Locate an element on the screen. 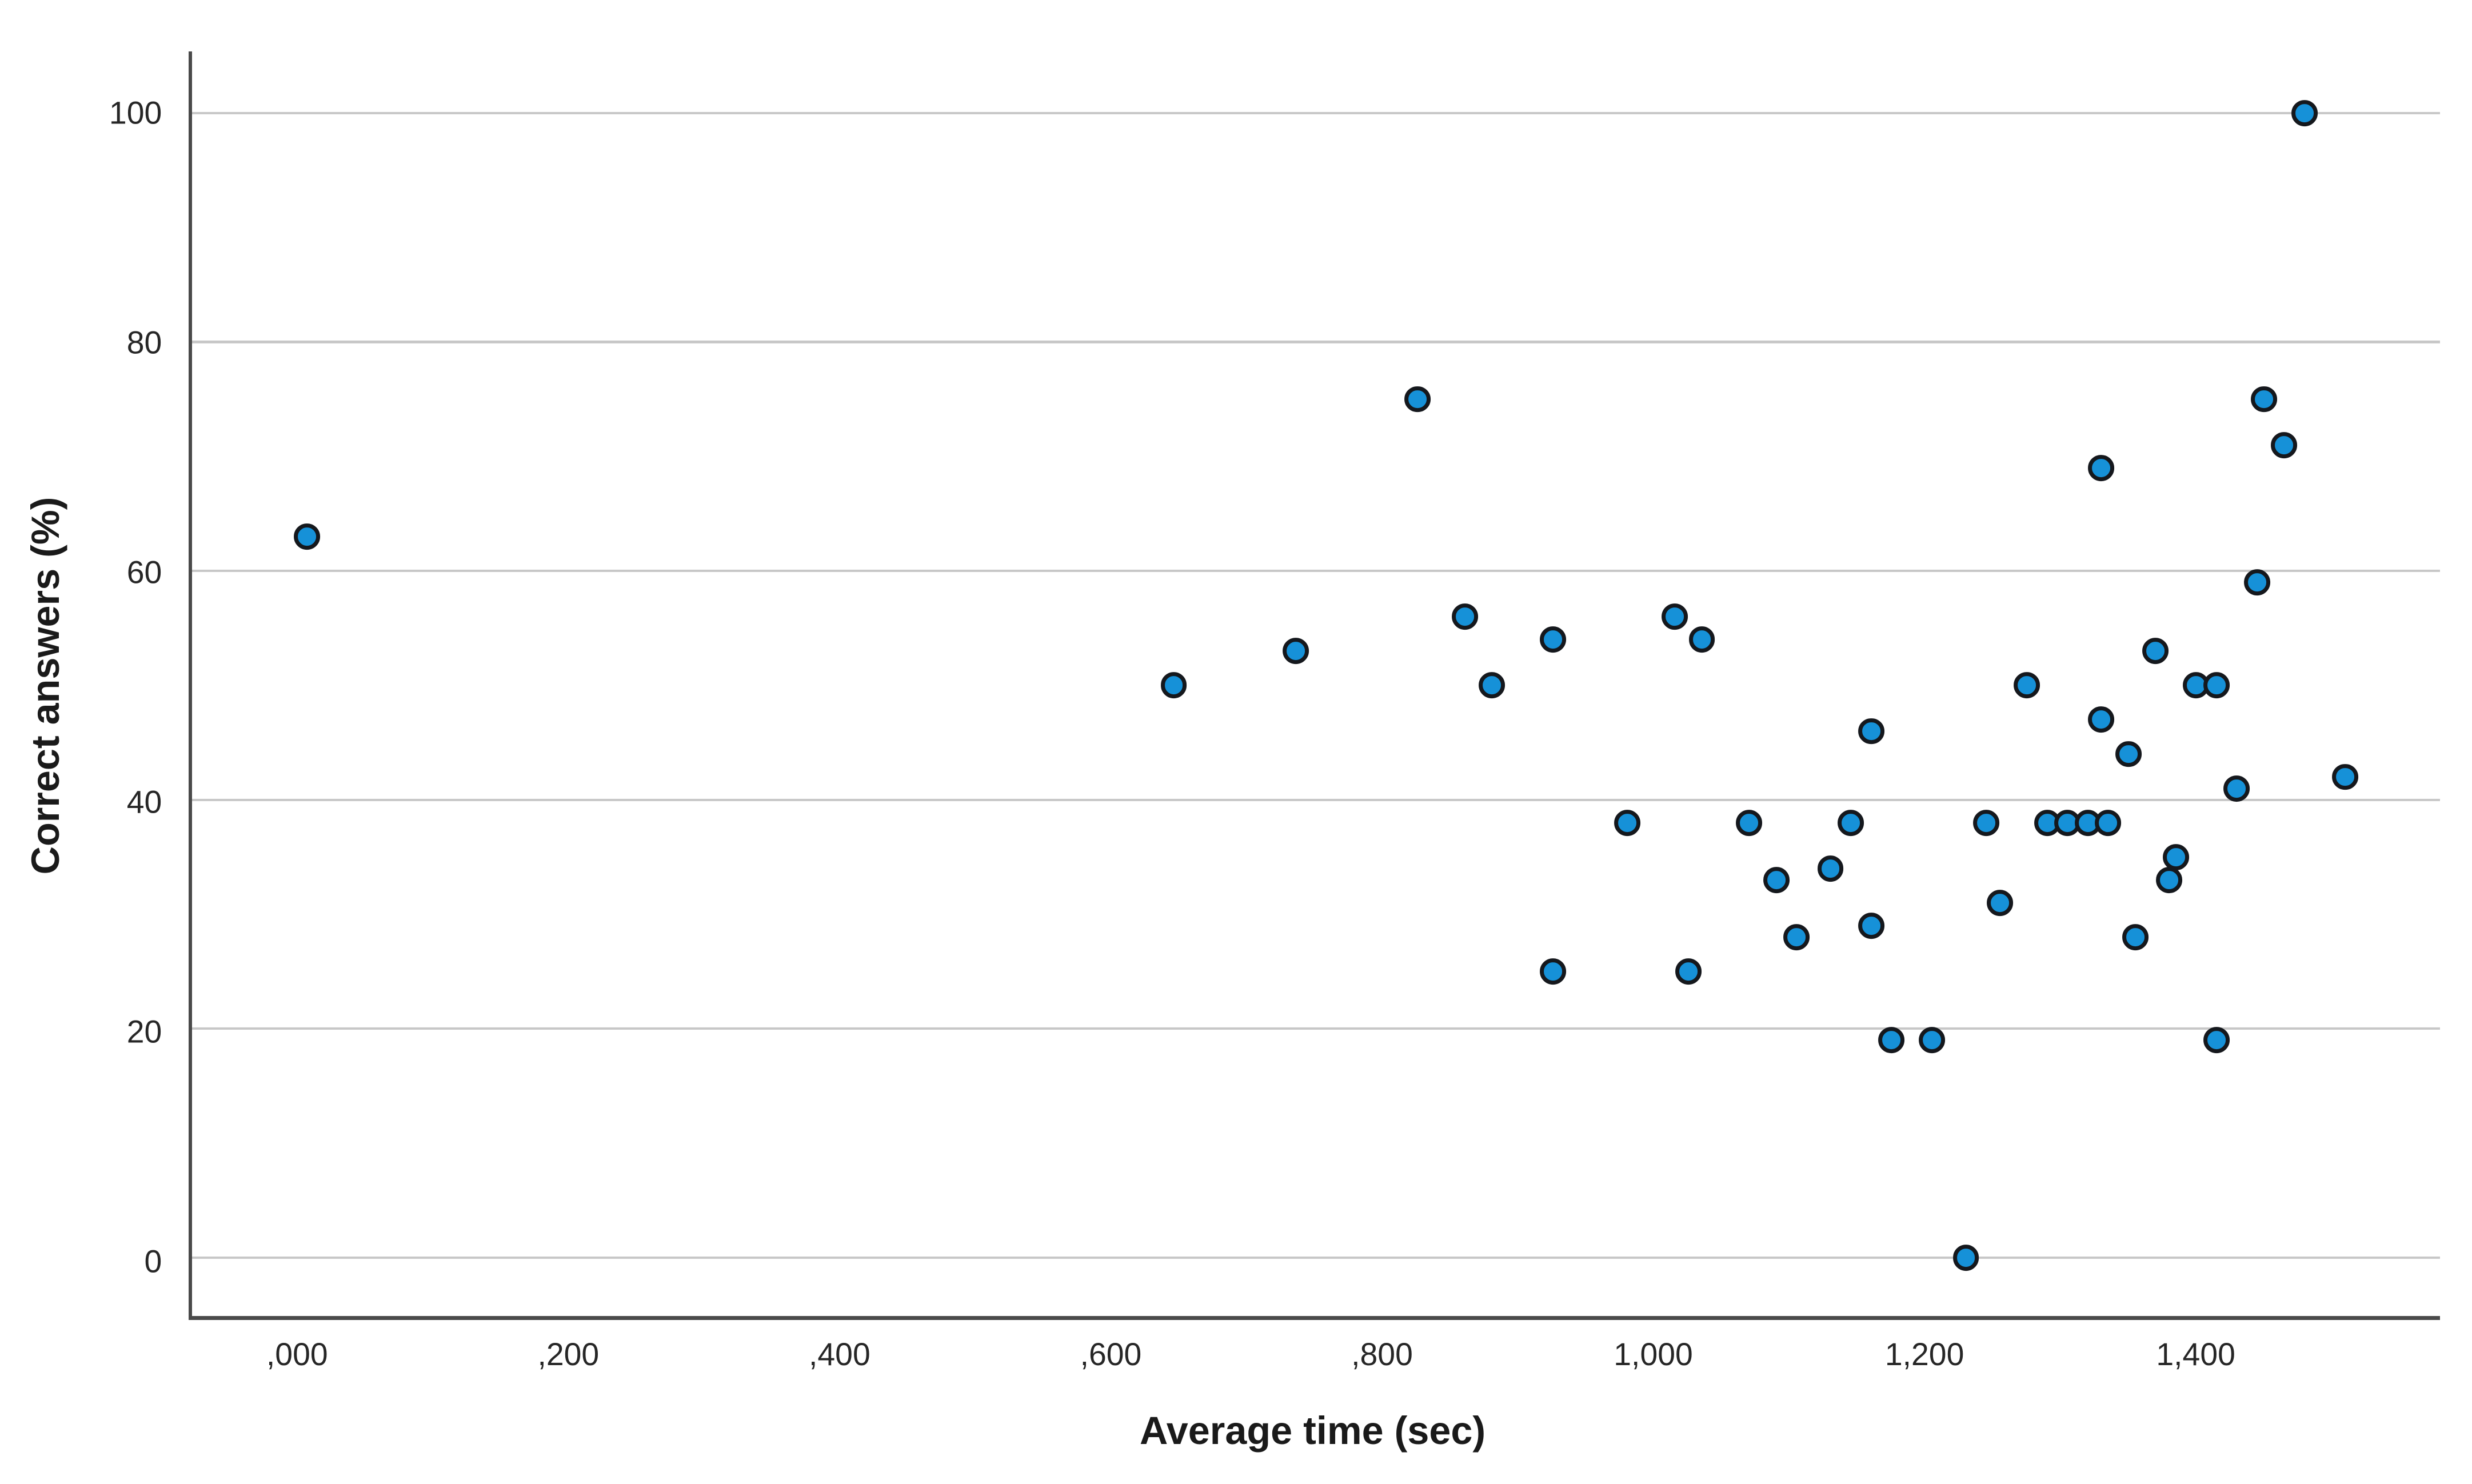 The height and width of the screenshot is (1484, 2472). x-axis-title: Average time (sec) is located at coordinates (1313, 1431).